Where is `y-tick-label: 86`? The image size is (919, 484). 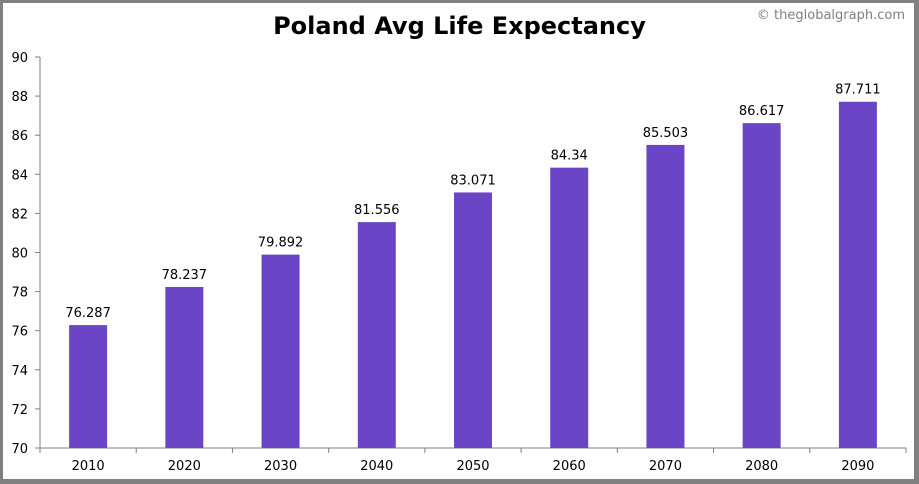
y-tick-label: 86 is located at coordinates (19, 136).